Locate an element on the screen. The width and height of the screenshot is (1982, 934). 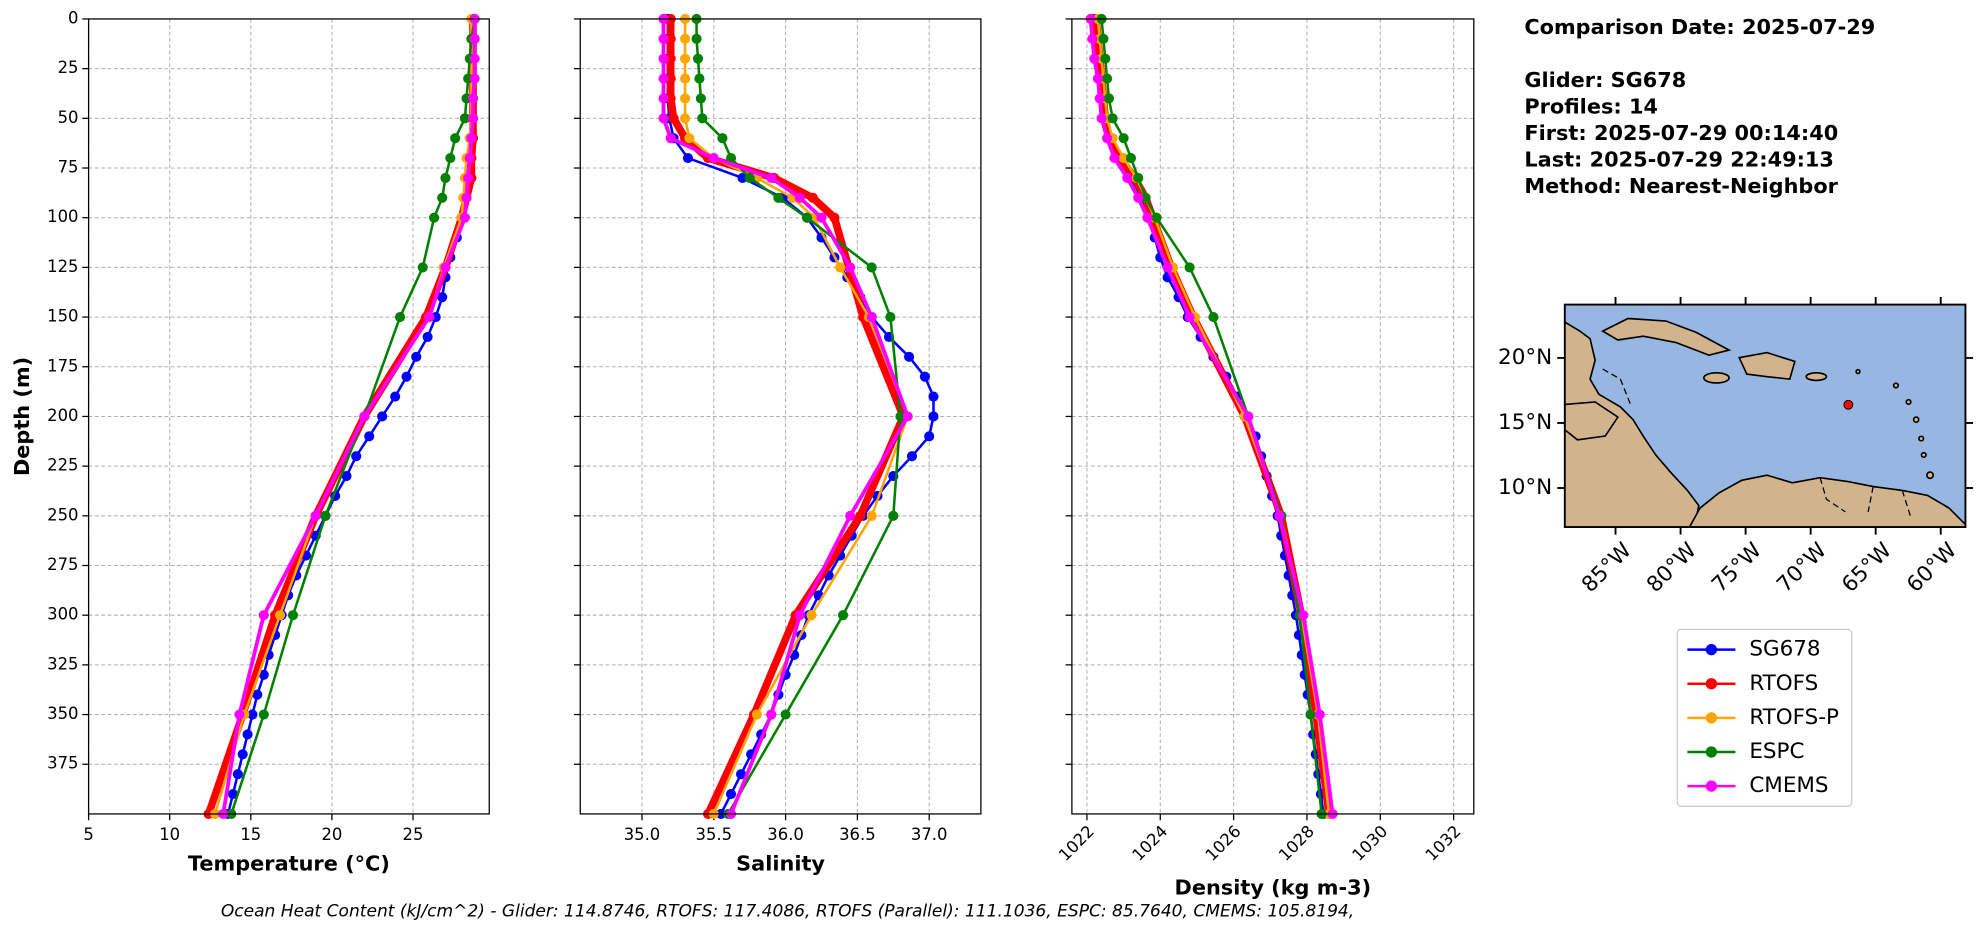
land is located at coordinates (1765, 422).